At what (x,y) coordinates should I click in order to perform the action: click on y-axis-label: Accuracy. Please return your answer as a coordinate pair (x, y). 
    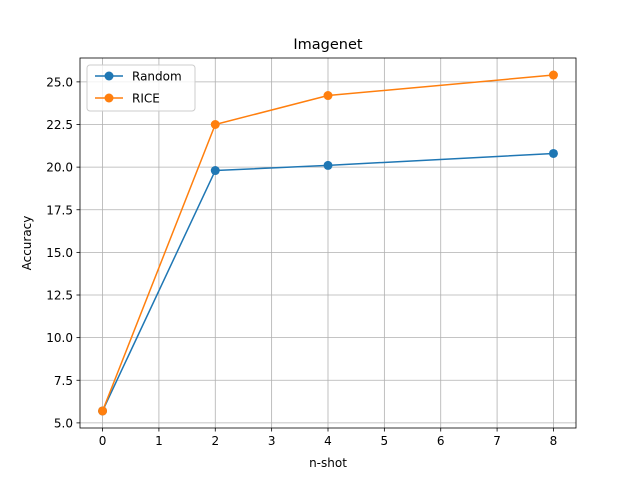
    Looking at the image, I should click on (27, 243).